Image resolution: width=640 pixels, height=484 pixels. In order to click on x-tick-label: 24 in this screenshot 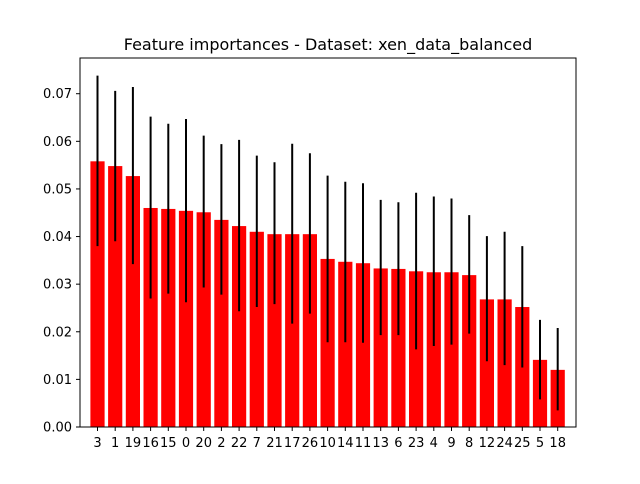, I will do `click(504, 443)`.